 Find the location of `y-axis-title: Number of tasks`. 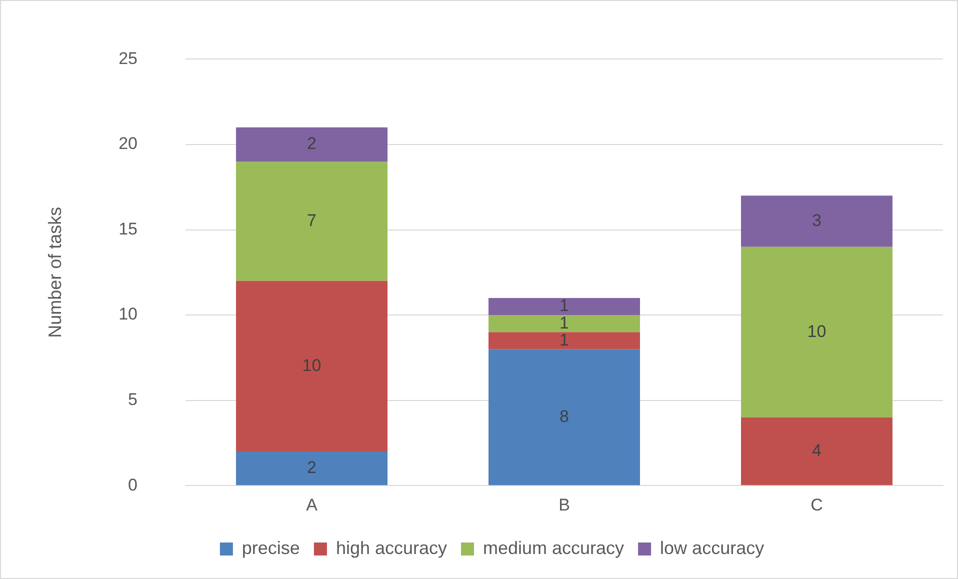

y-axis-title: Number of tasks is located at coordinates (54, 272).